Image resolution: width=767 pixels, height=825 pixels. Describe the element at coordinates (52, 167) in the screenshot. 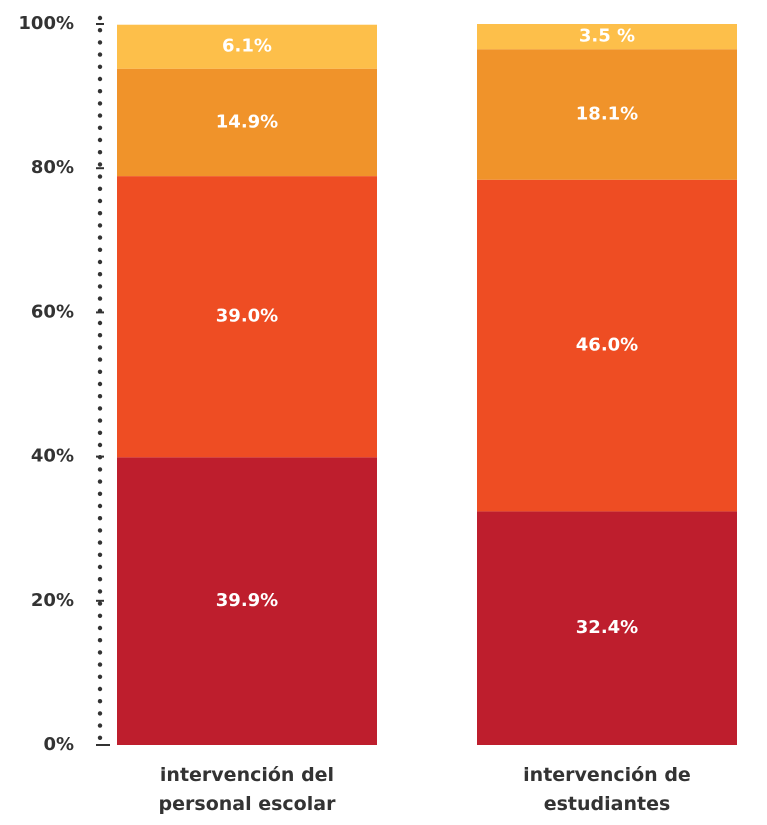

I see `y-tick-label: 80%` at that location.